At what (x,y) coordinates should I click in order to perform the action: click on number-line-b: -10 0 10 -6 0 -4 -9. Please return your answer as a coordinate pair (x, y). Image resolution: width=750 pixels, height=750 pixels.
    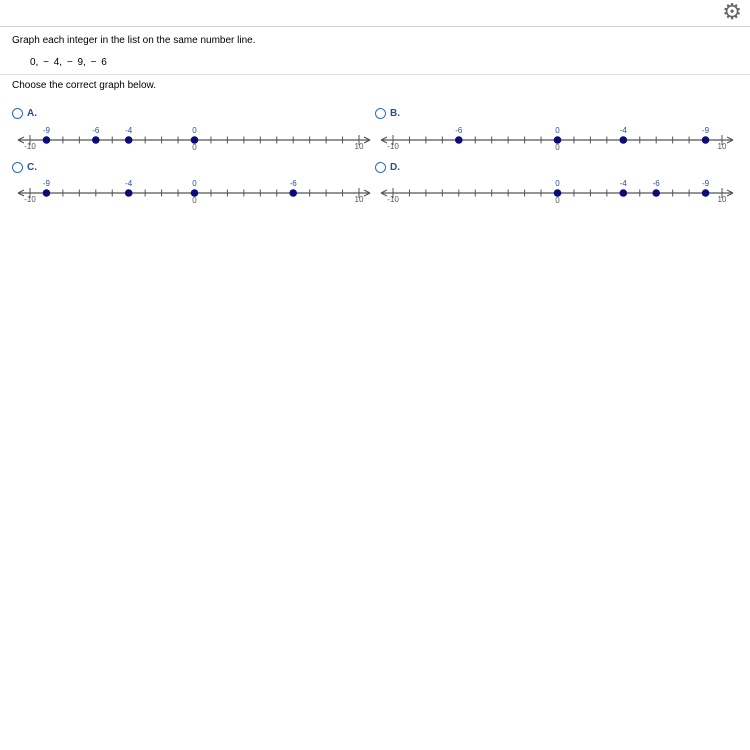
    Looking at the image, I should click on (557, 139).